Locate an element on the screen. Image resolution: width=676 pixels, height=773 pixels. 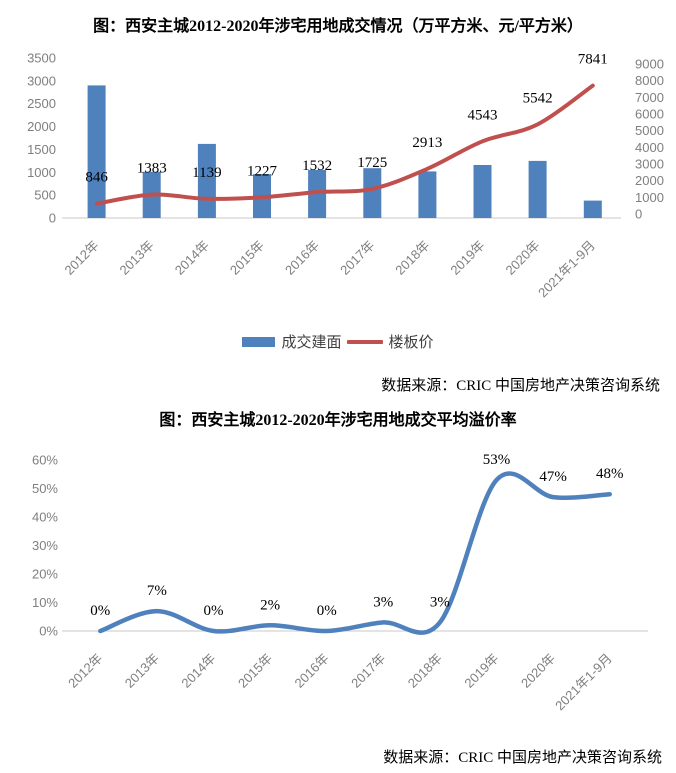
chart-2-x-axis-label: 2019年 is located at coordinates (481, 671).